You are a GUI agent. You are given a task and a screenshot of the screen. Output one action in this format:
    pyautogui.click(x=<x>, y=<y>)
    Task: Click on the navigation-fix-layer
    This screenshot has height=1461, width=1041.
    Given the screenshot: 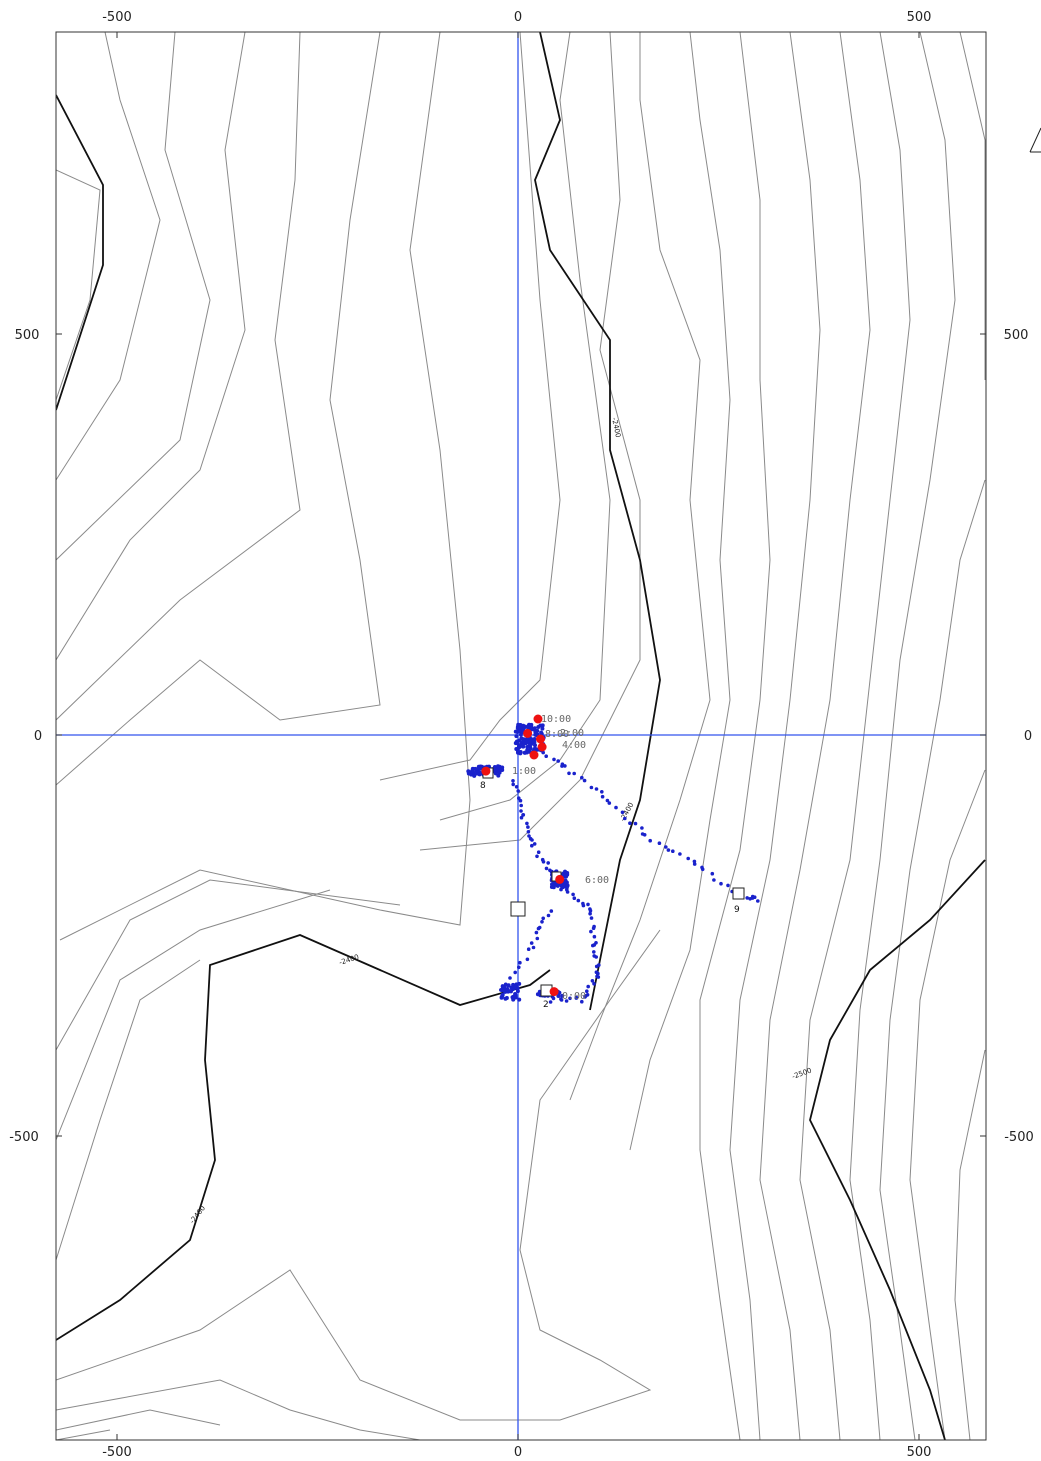 What is the action you would take?
    pyautogui.click(x=523, y=855)
    